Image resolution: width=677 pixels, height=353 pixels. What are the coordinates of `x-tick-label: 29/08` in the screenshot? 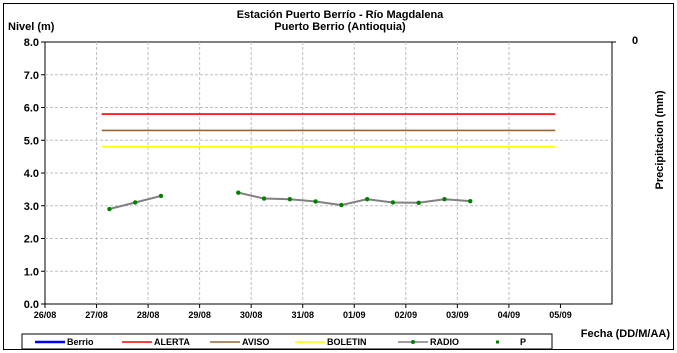 It's located at (199, 315).